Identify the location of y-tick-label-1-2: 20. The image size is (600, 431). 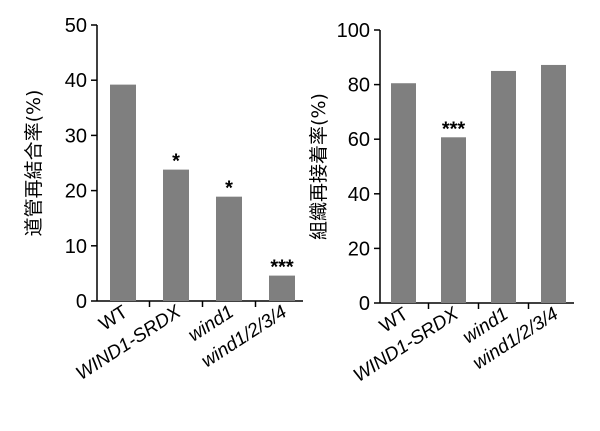
(76, 192).